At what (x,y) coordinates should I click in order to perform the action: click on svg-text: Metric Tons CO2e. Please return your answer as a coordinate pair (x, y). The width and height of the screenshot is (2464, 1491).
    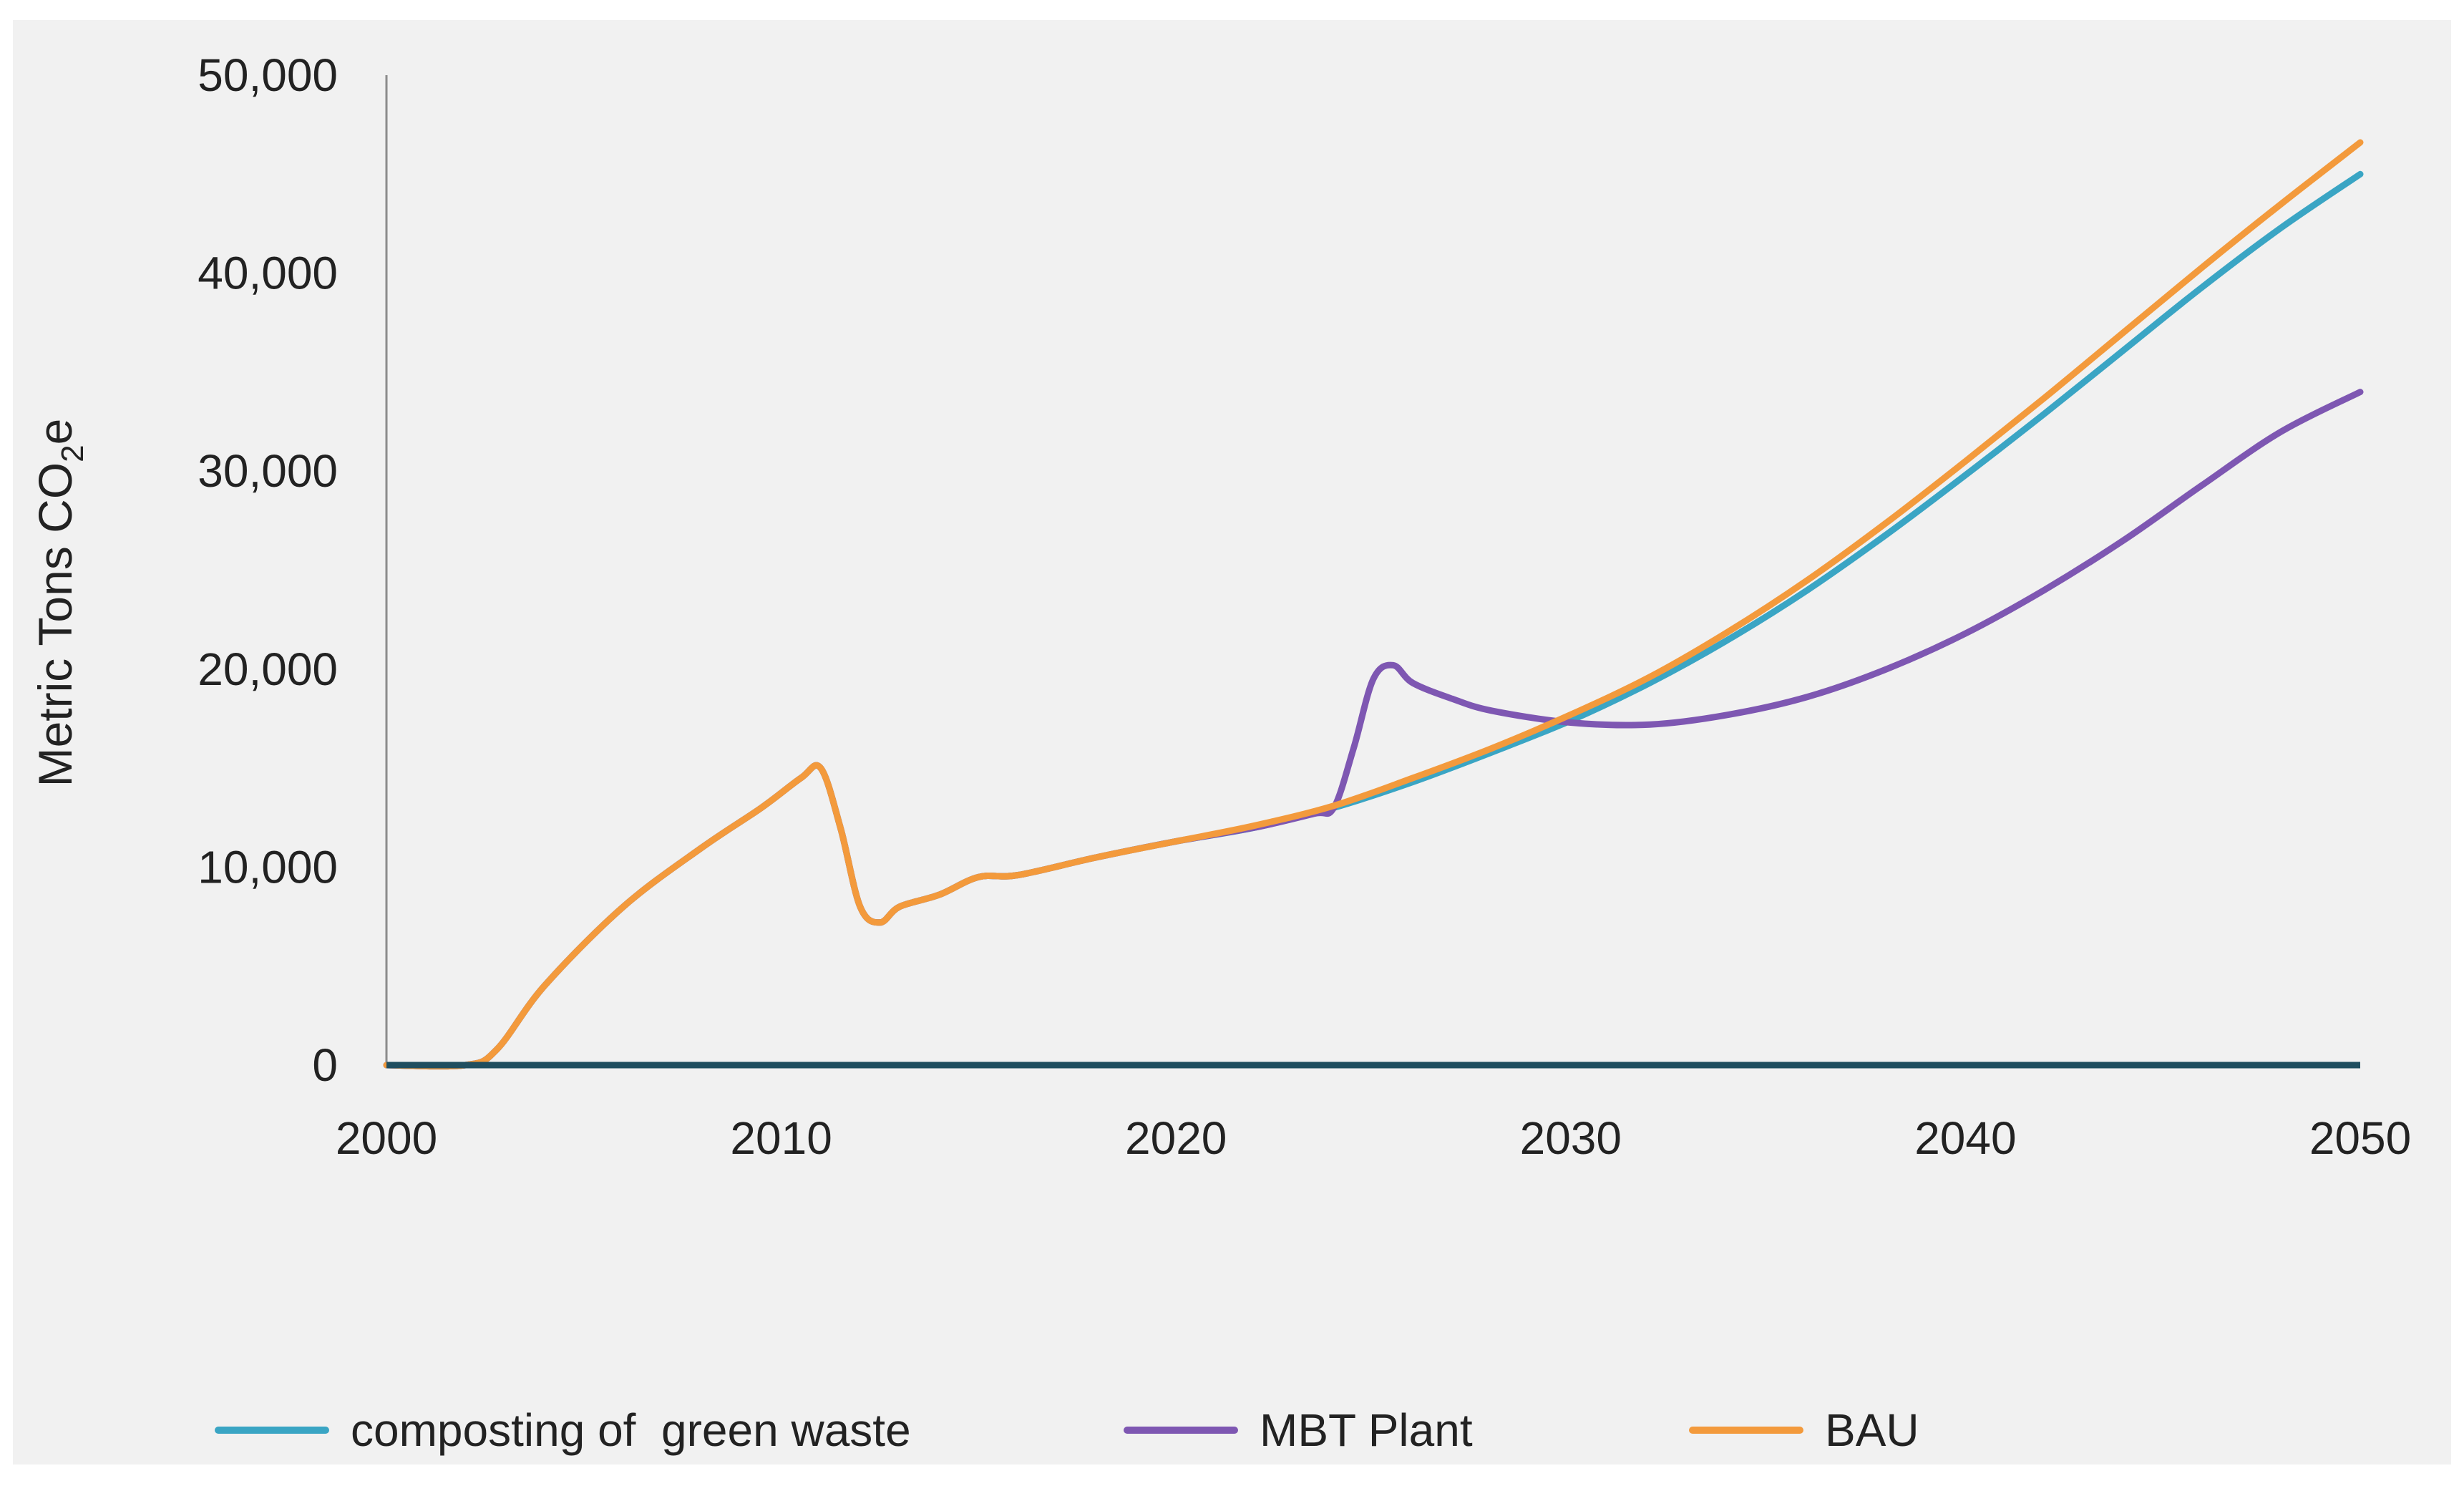
    Looking at the image, I should click on (59, 603).